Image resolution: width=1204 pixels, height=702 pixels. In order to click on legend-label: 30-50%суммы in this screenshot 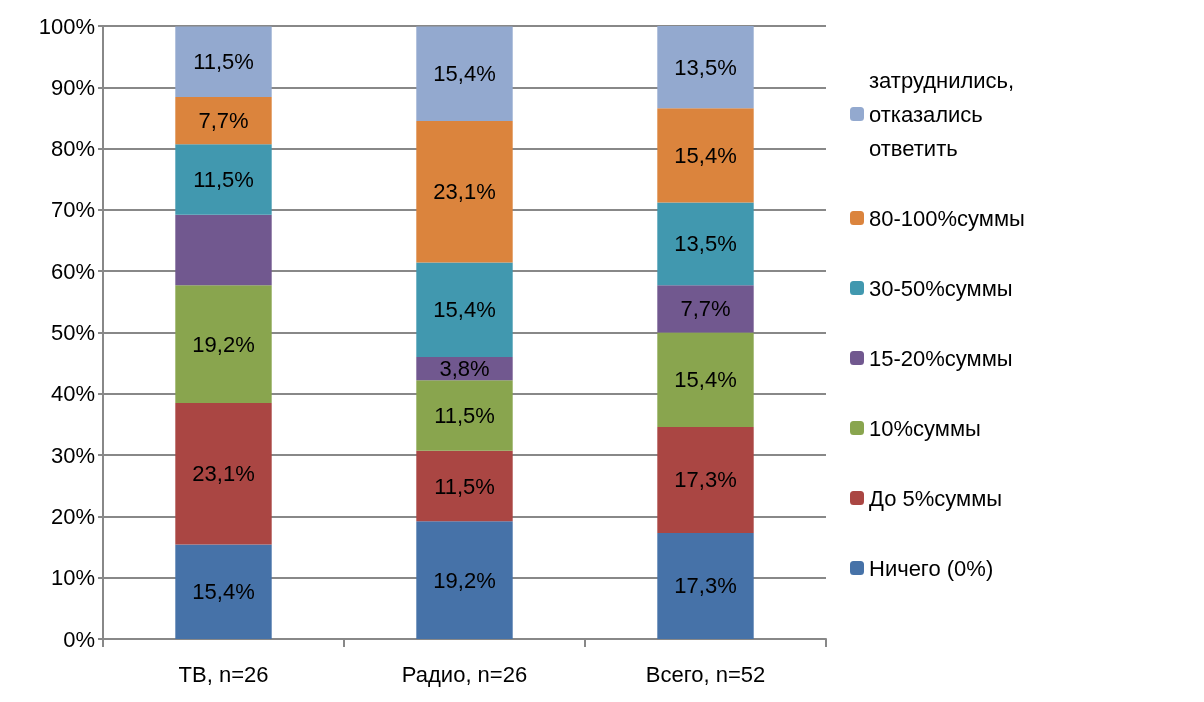, I will do `click(941, 288)`.